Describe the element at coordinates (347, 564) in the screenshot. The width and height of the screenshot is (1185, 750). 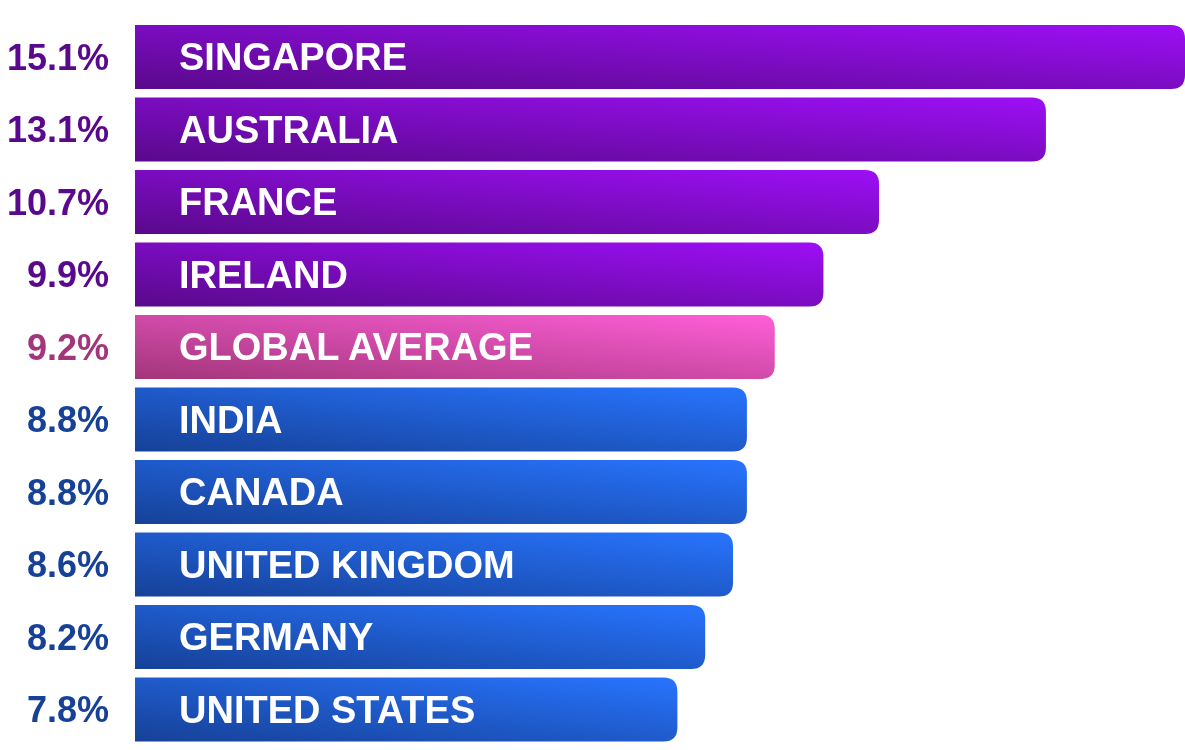
I see `y-tick-label: UNITED KINGDOM` at that location.